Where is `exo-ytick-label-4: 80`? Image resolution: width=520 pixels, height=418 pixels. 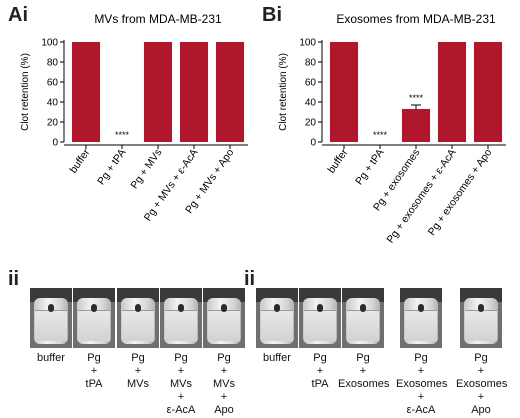
exo-ytick-label-4: 80 is located at coordinates (311, 63).